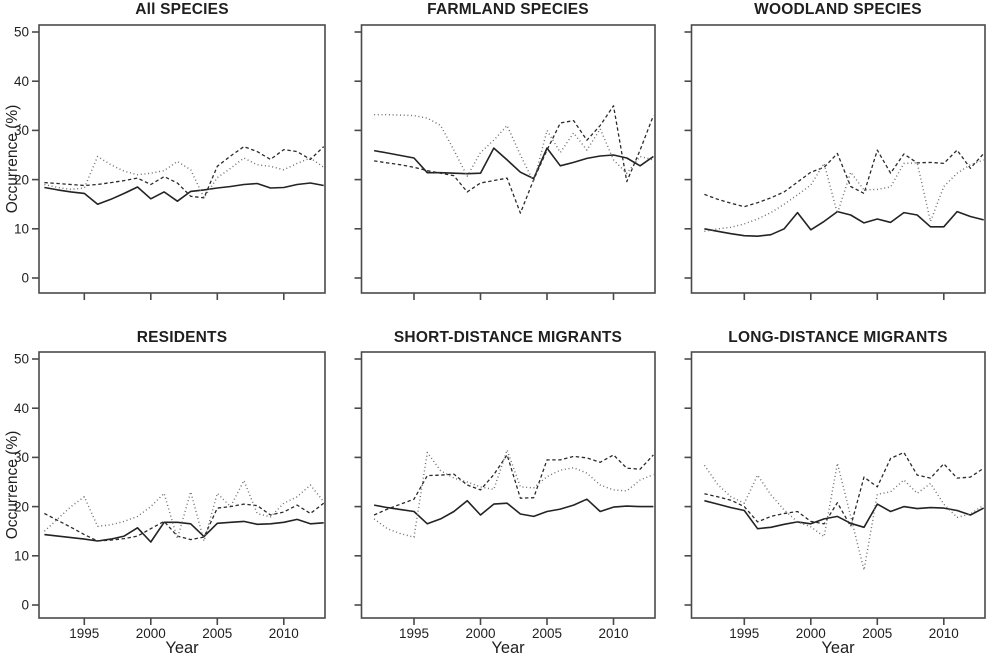 This screenshot has height=657, width=992. I want to click on plot-area: 0 10 20 30 40 50 1995 2000 2005 2010, so click(170, 496).